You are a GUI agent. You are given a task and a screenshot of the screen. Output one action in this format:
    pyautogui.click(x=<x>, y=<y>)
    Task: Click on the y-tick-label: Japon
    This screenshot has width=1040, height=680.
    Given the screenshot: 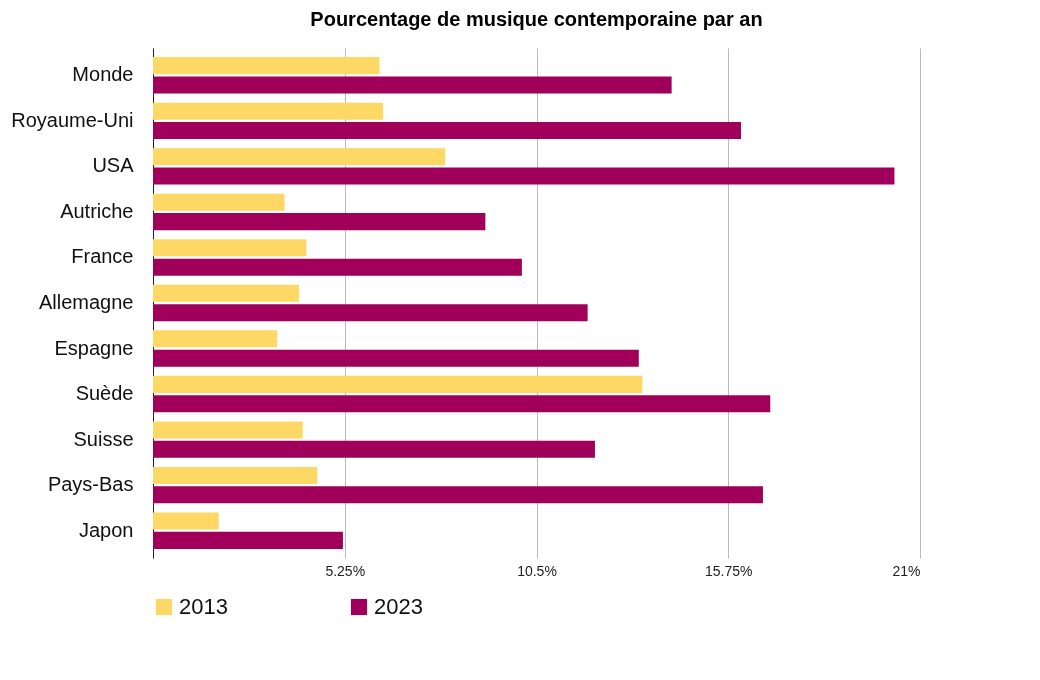 What is the action you would take?
    pyautogui.click(x=106, y=529)
    